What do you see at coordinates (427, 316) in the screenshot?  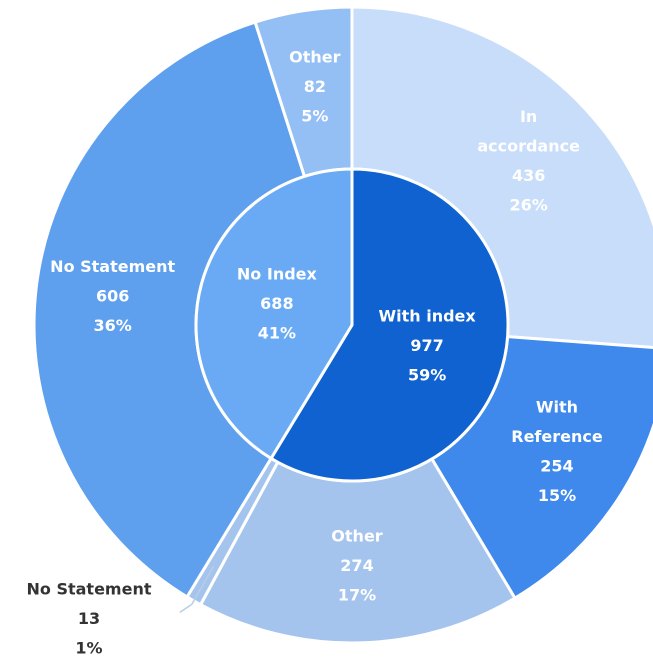 I see `label-inner-slice-with-index-line-0: With index` at bounding box center [427, 316].